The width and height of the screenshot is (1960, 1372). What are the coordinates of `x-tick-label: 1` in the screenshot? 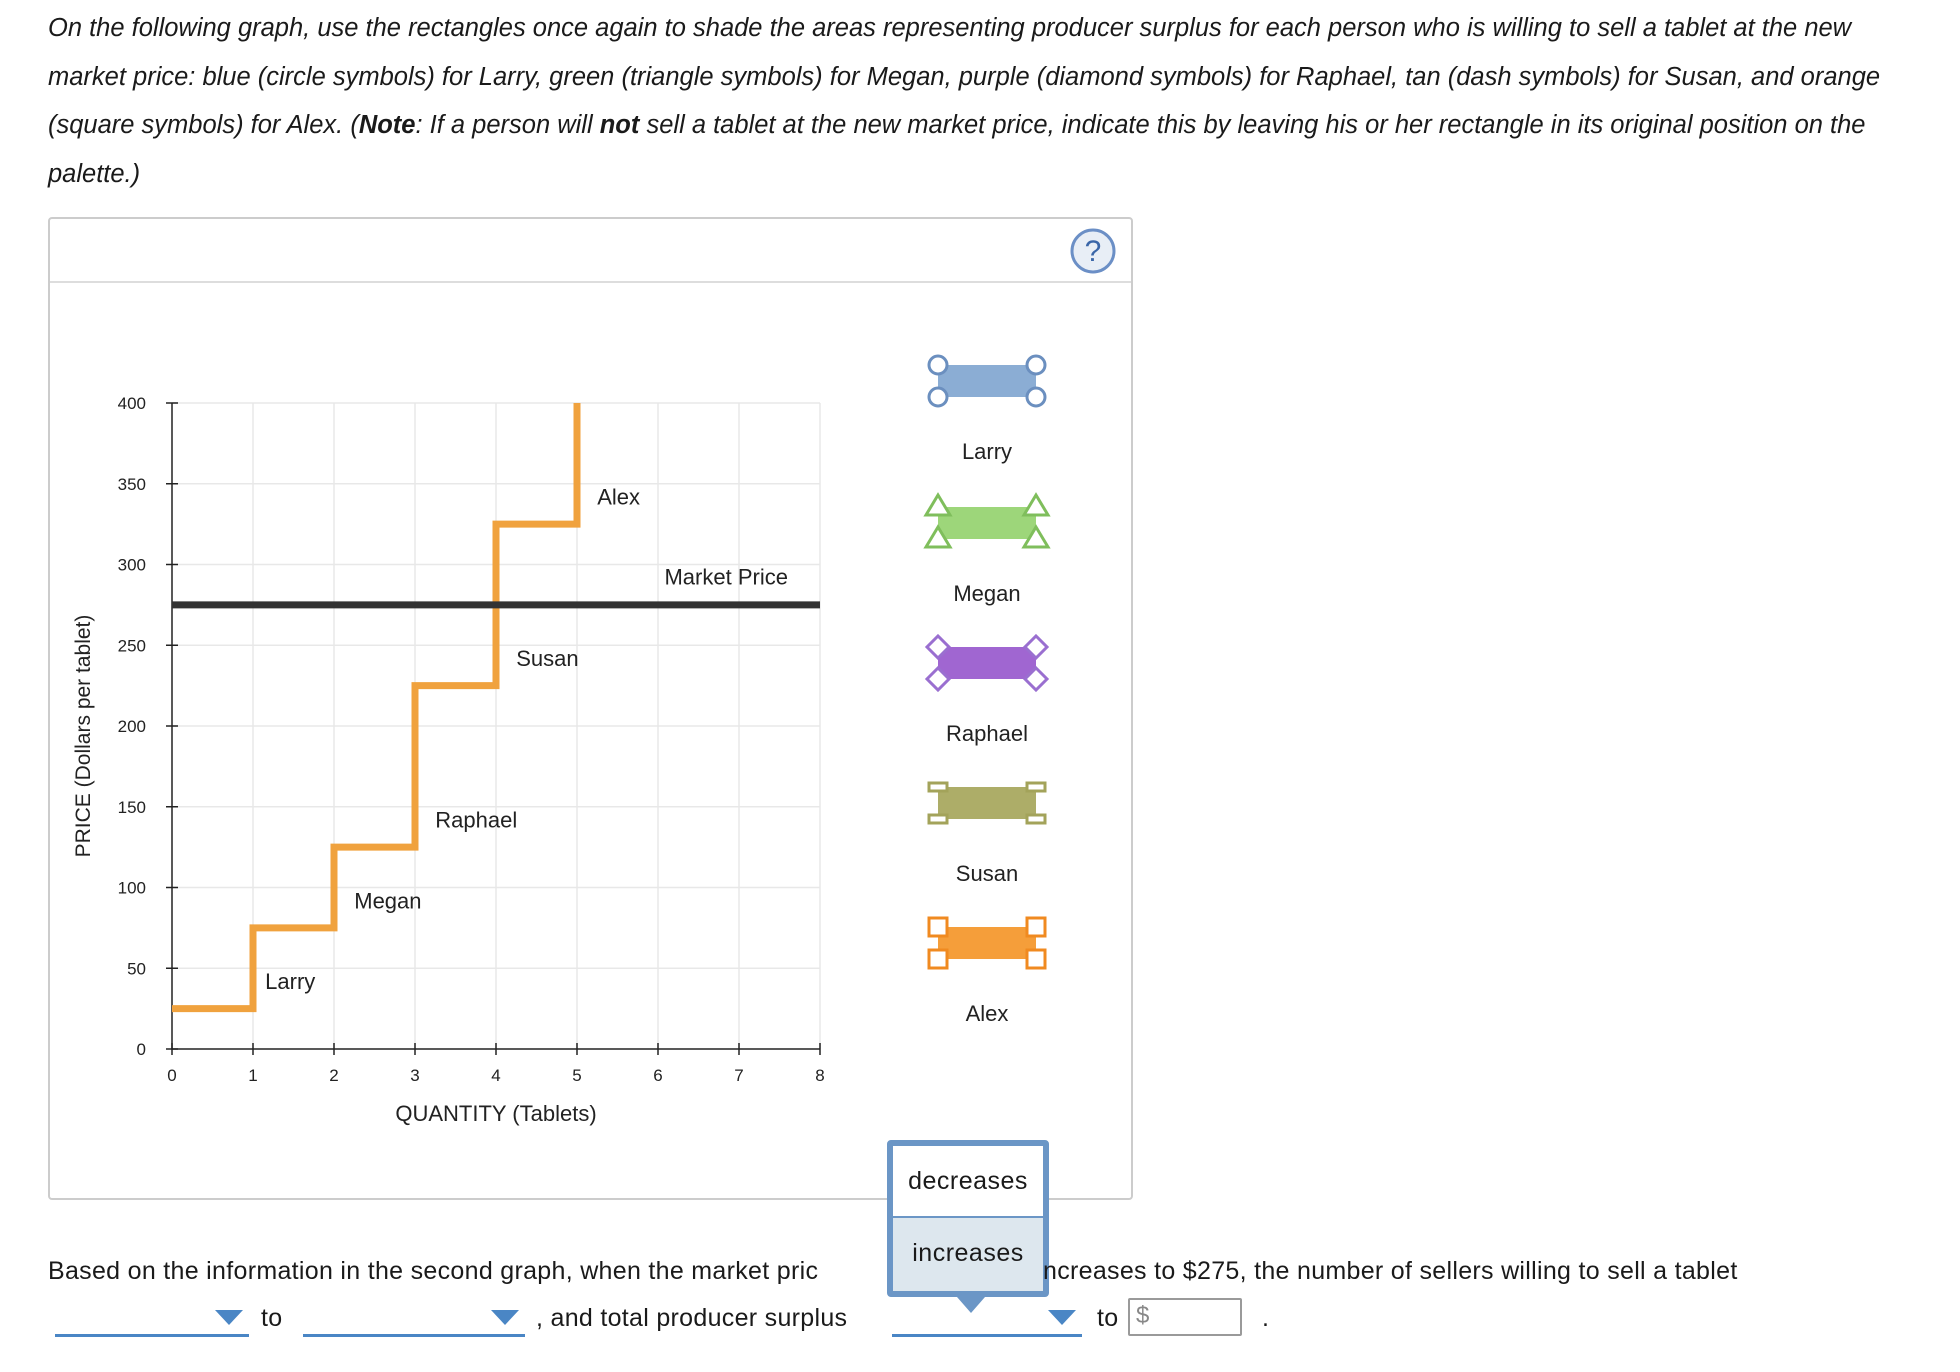 It's located at (252, 1075).